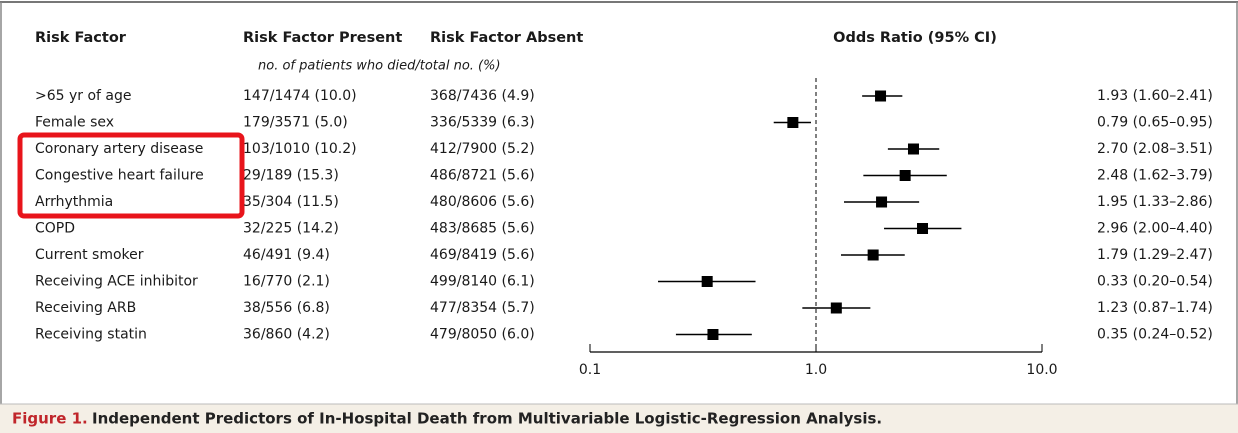 The width and height of the screenshot is (1238, 433). I want to click on or-label: 0.35 (0.24–0.52), so click(1155, 335).